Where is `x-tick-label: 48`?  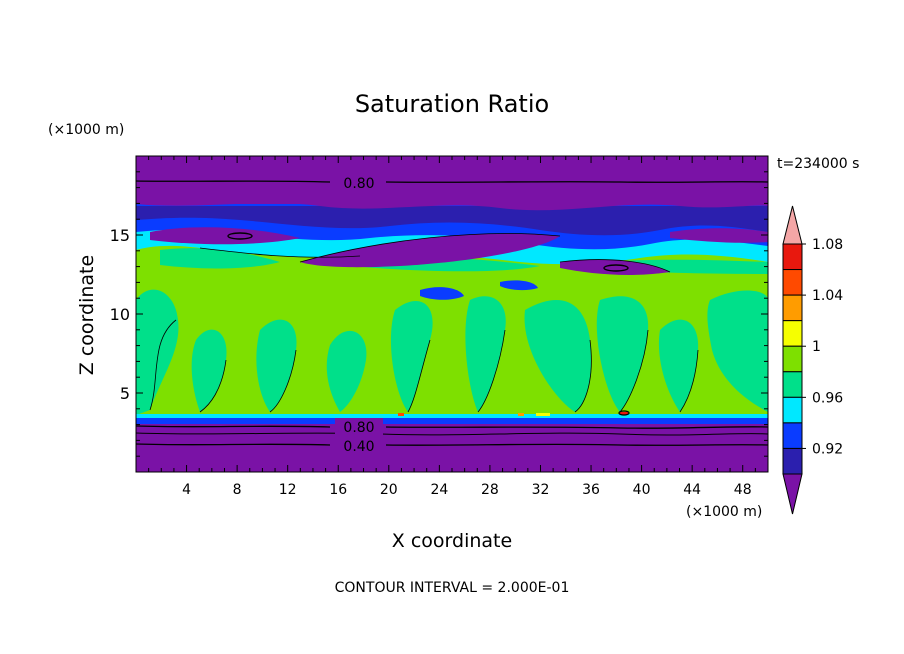
x-tick-label: 48 is located at coordinates (743, 490).